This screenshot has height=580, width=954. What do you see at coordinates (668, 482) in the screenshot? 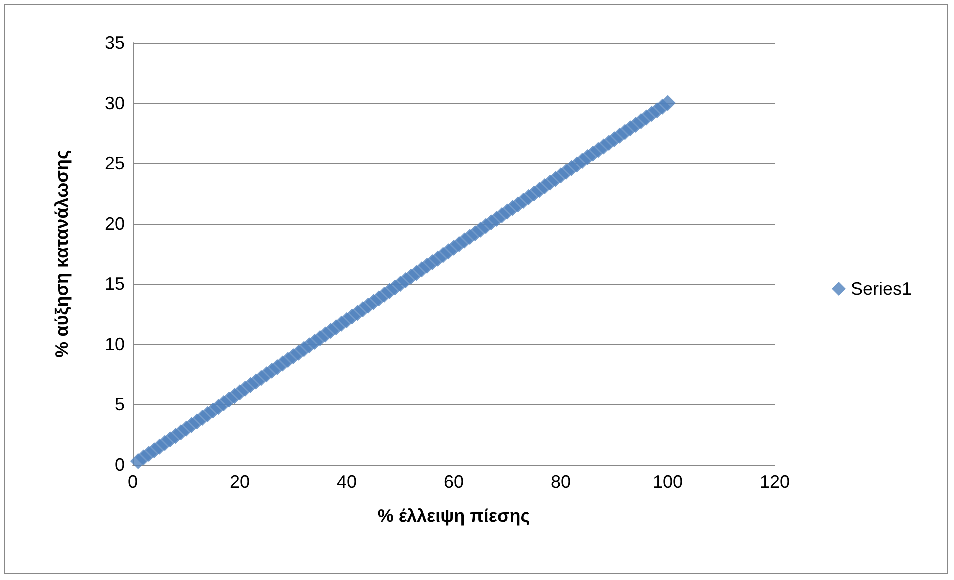
I see `x-tick-label: 100` at bounding box center [668, 482].